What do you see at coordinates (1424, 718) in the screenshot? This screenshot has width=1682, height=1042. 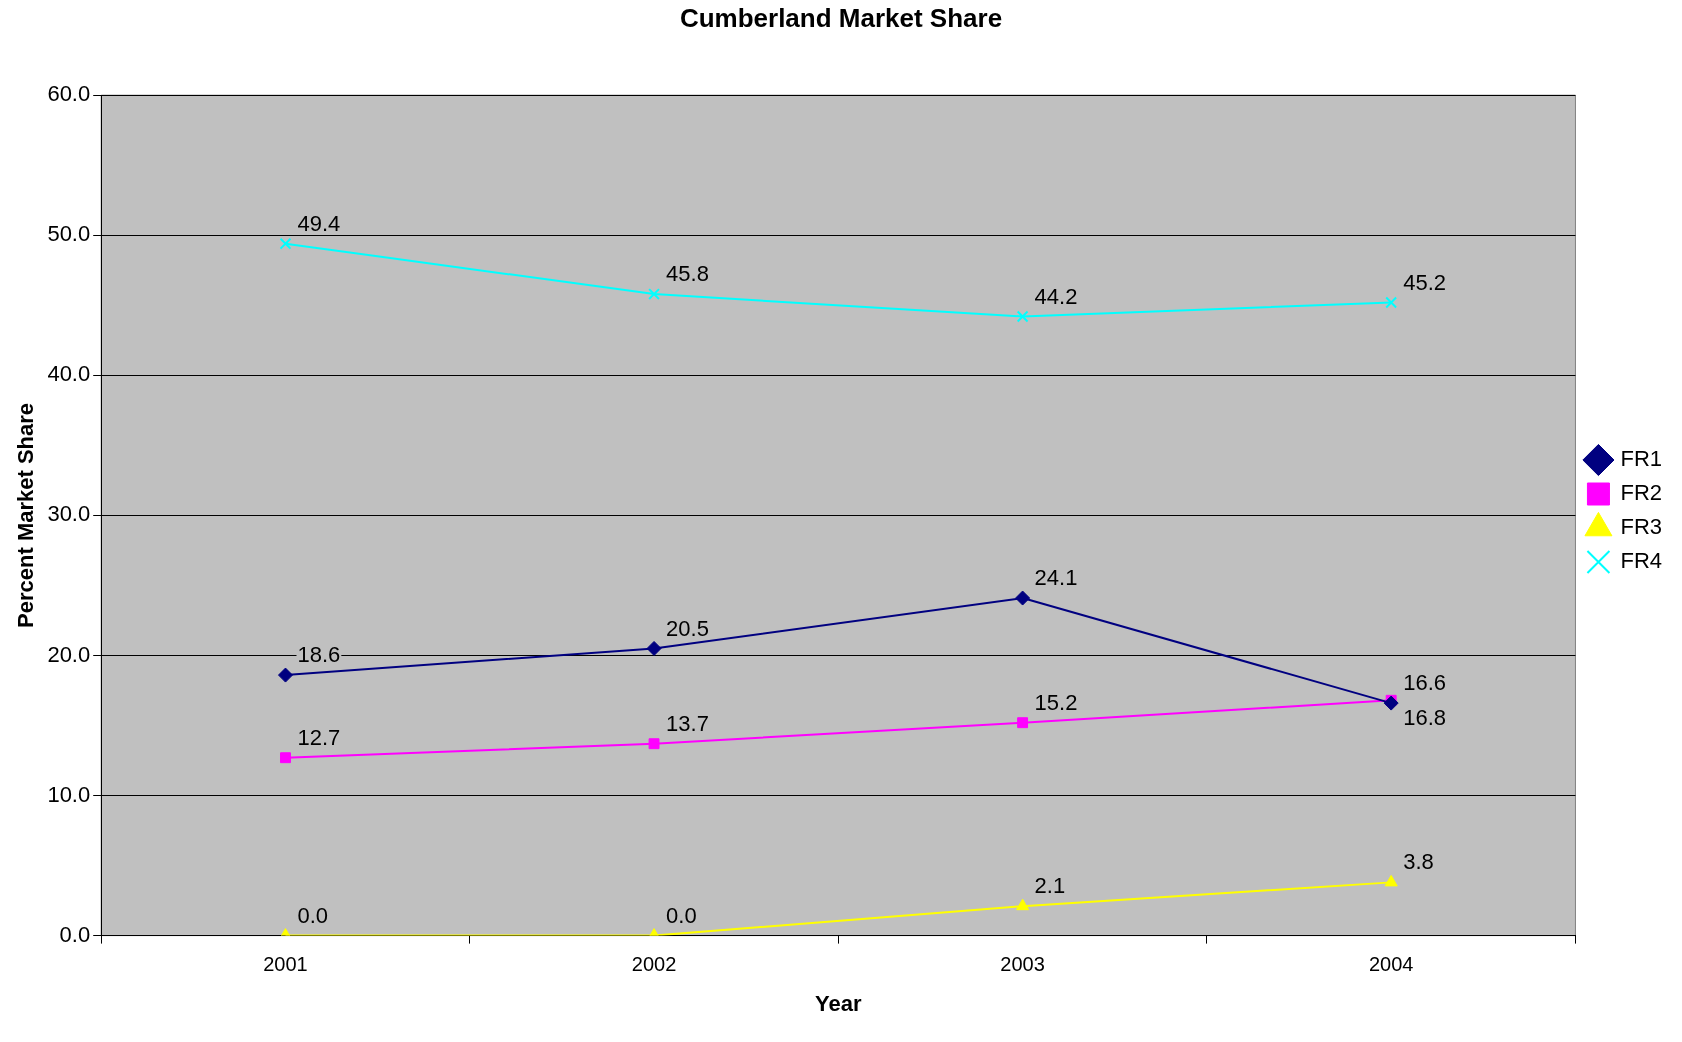 I see `data-label: 16.8` at bounding box center [1424, 718].